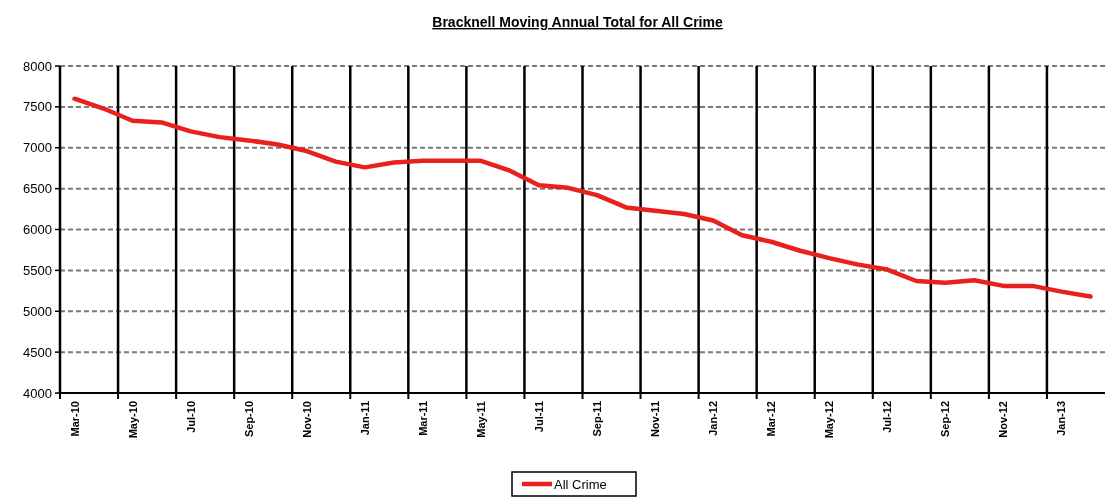 The width and height of the screenshot is (1112, 498). I want to click on y-tick-label: 7000, so click(37, 148).